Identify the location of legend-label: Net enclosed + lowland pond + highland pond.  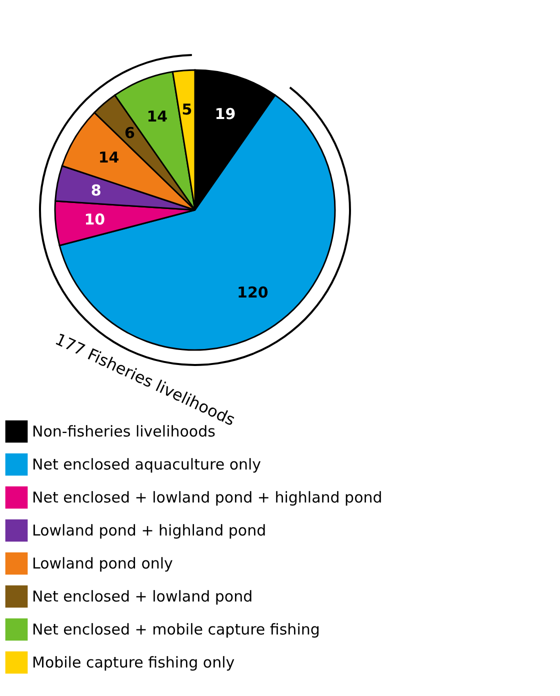
(207, 497).